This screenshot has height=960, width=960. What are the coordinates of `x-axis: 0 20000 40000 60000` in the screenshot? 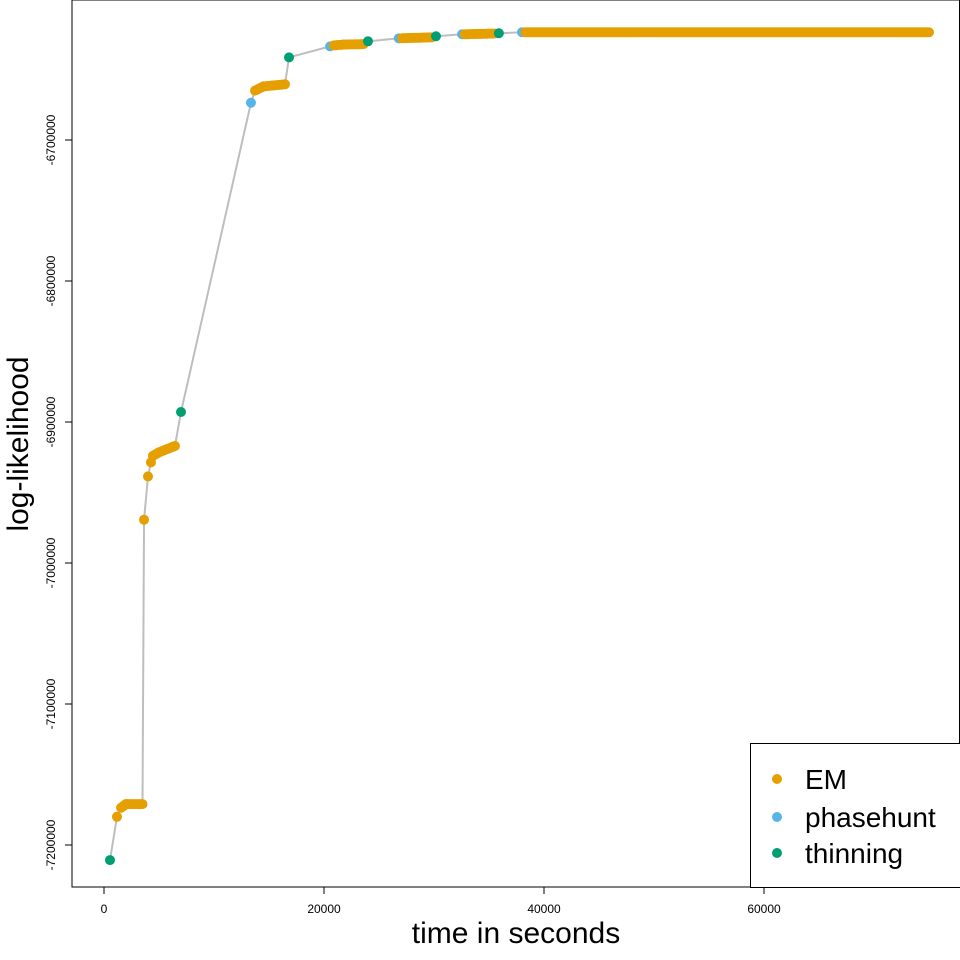 It's located at (441, 901).